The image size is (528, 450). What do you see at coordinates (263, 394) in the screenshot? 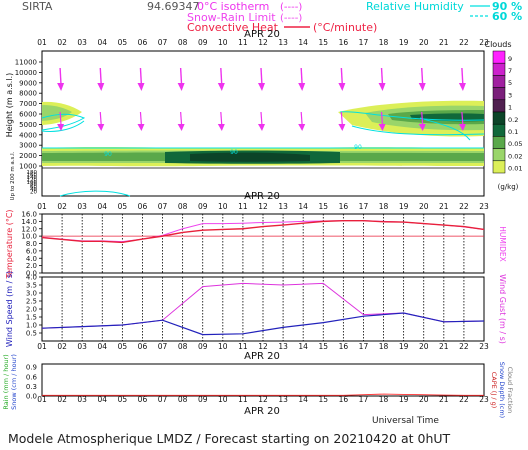
I see `rain-line` at bounding box center [263, 394].